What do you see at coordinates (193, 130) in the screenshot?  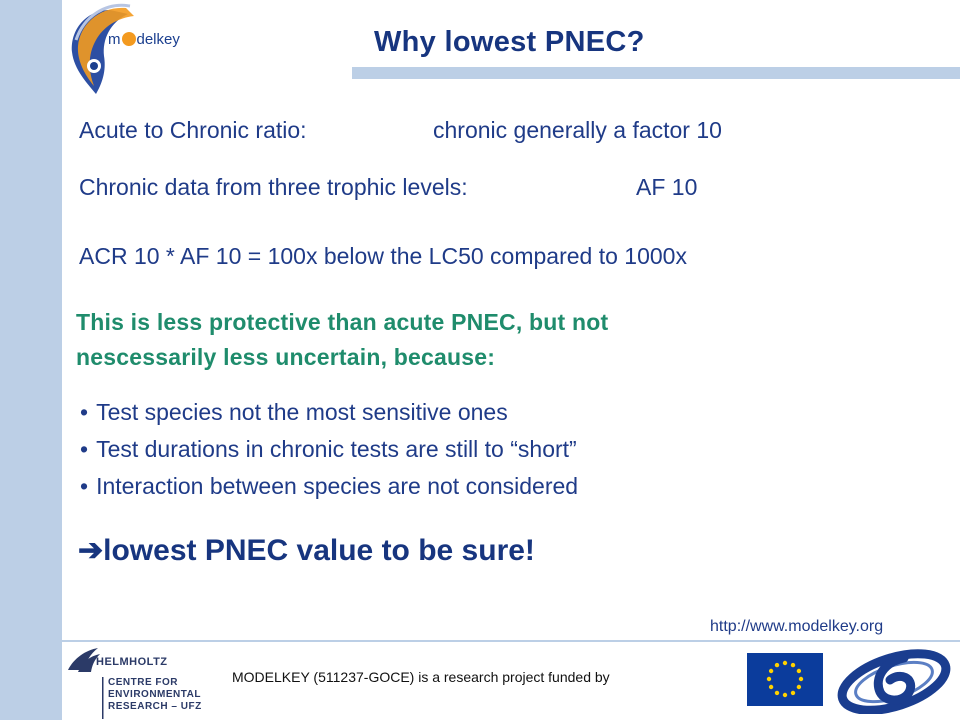 I see `acr-label: Acute to Chronic ratio:` at bounding box center [193, 130].